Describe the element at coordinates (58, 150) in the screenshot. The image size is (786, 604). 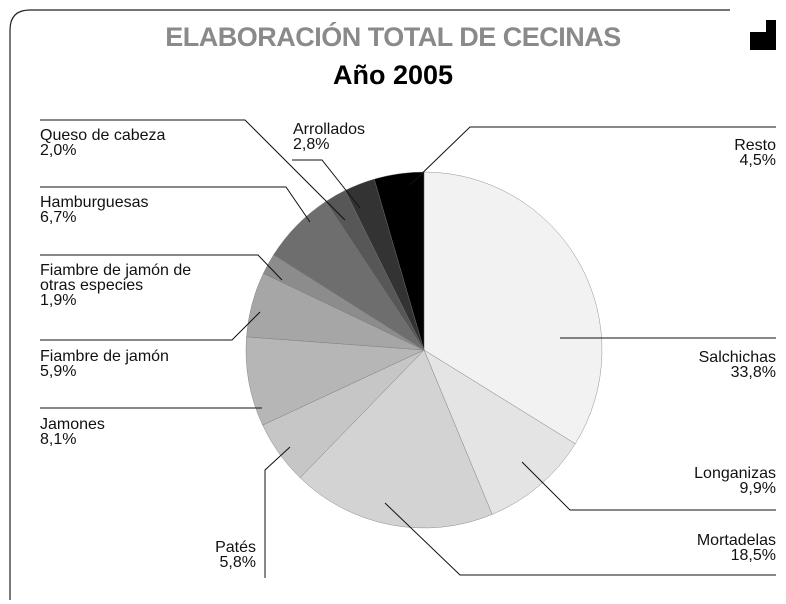
I see `value-label: 2,0%` at that location.